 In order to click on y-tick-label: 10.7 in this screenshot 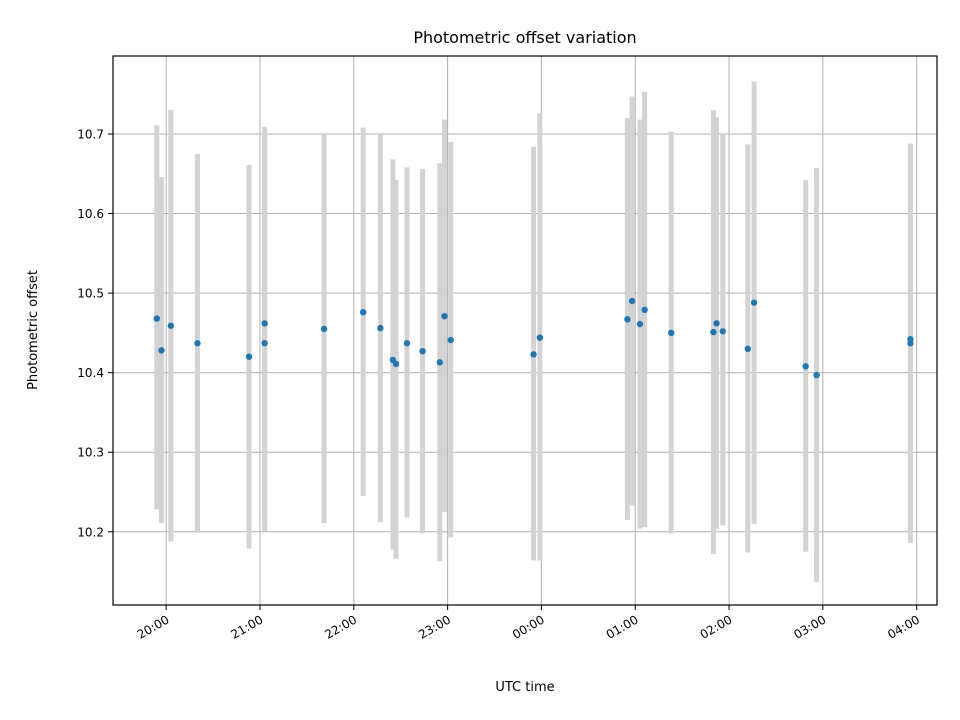, I will do `click(90, 134)`.